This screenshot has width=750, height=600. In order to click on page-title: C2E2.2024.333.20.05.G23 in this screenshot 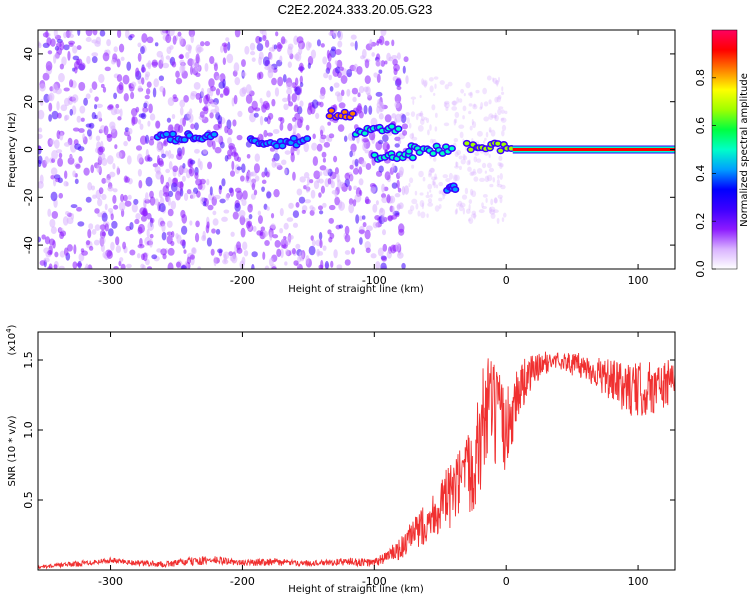, I will do `click(355, 9)`.